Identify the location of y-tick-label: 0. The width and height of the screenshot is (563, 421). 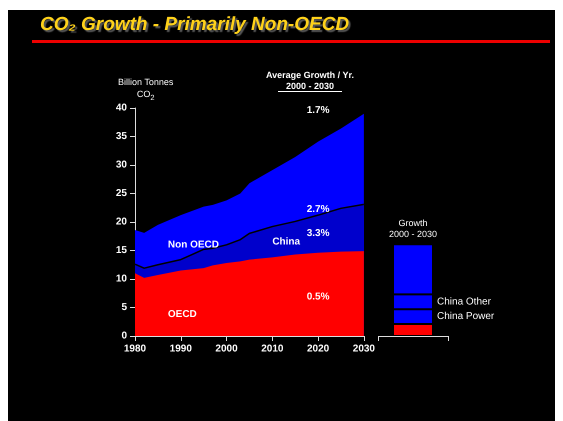
(124, 336).